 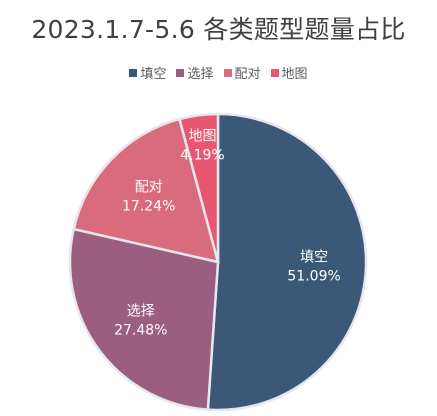 What do you see at coordinates (148, 196) in the screenshot?
I see `slice-label-peidui: 配对 17.24%` at bounding box center [148, 196].